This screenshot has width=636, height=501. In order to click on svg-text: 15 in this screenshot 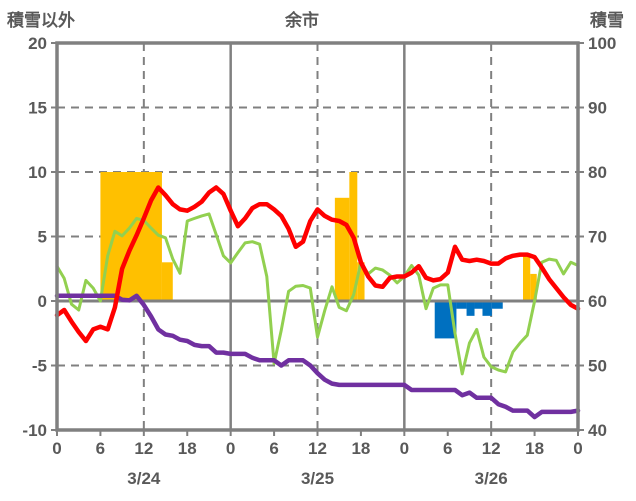, I will do `click(37, 108)`.